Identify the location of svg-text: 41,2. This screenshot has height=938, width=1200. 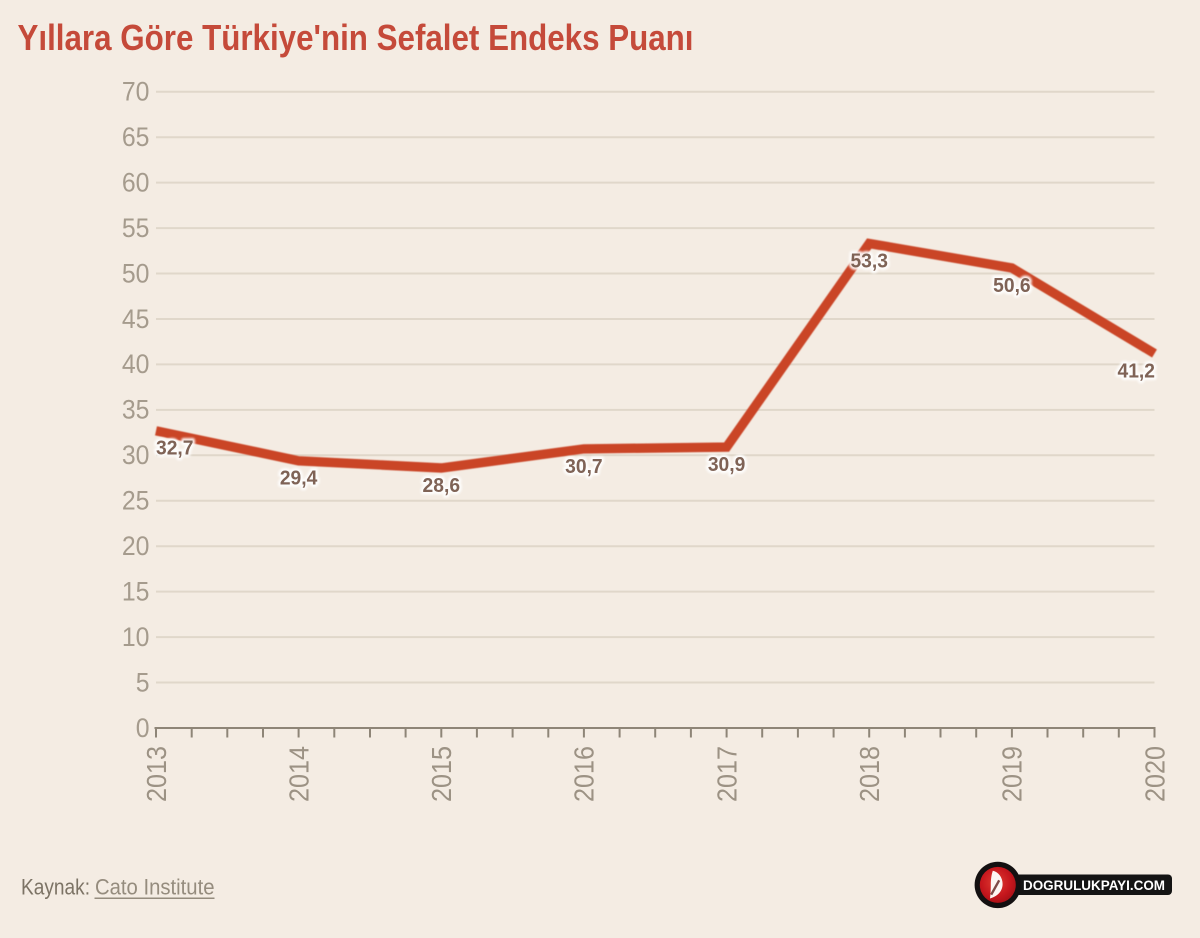
(1137, 371).